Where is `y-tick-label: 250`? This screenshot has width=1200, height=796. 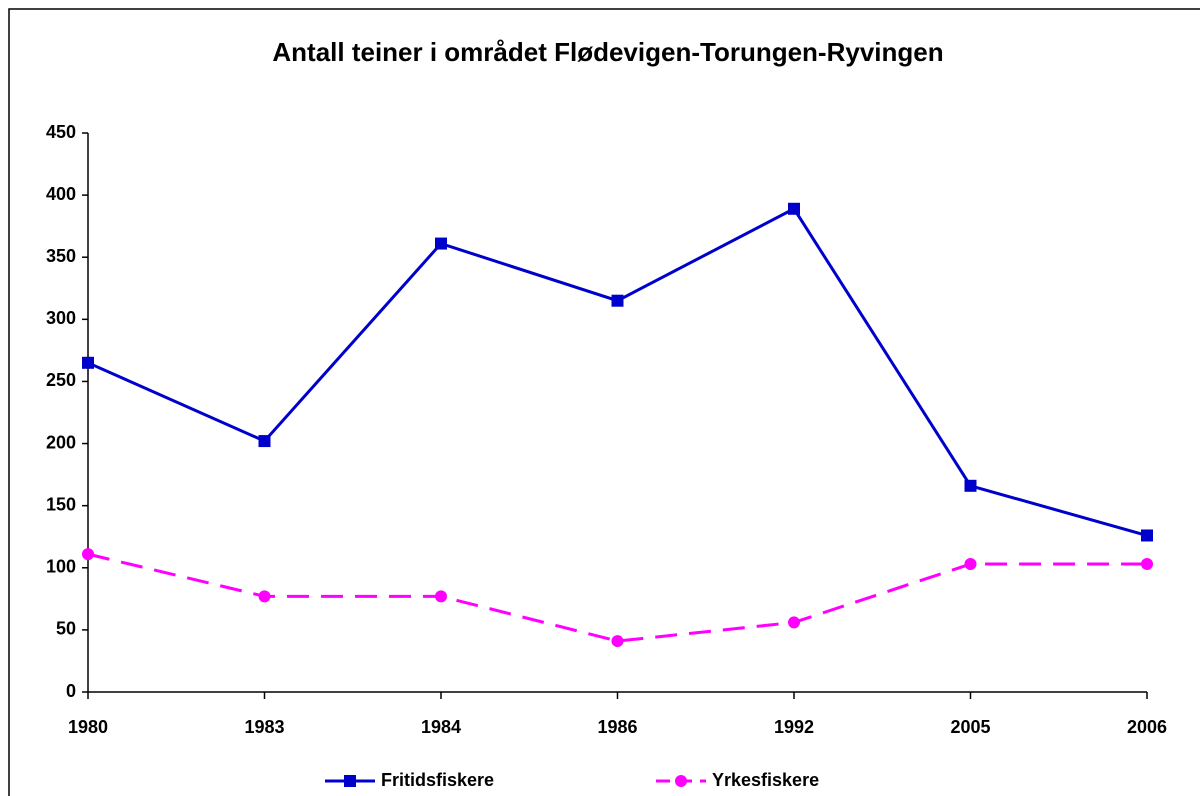 y-tick-label: 250 is located at coordinates (61, 380).